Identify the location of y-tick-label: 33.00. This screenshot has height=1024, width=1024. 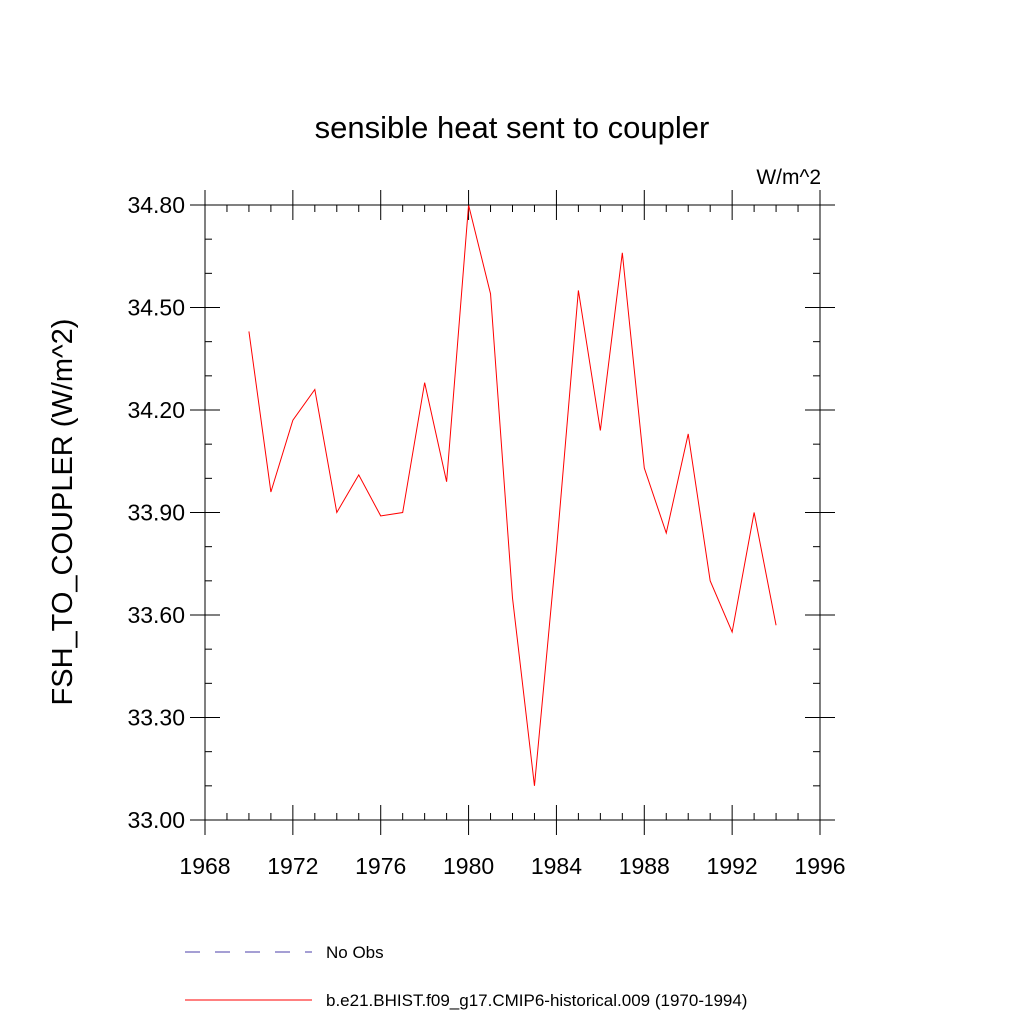
(156, 820).